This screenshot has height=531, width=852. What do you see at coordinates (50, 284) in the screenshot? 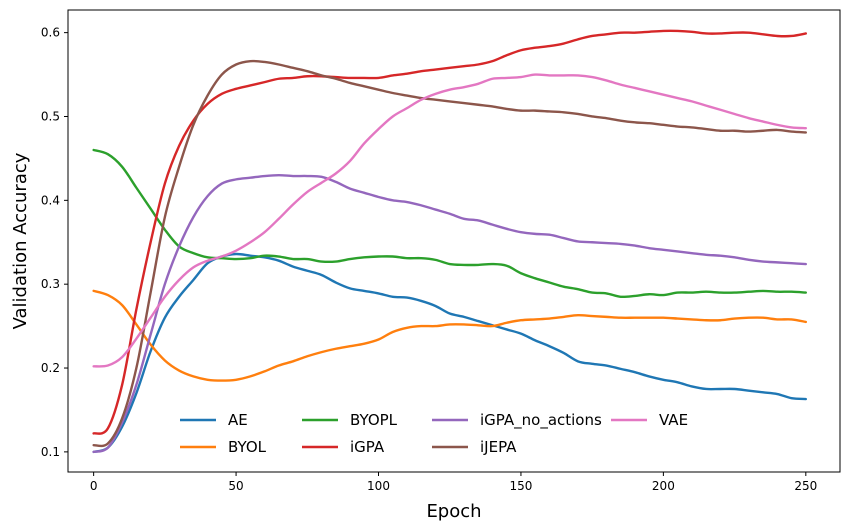
I see `y-tick-label: 0.3` at bounding box center [50, 284].